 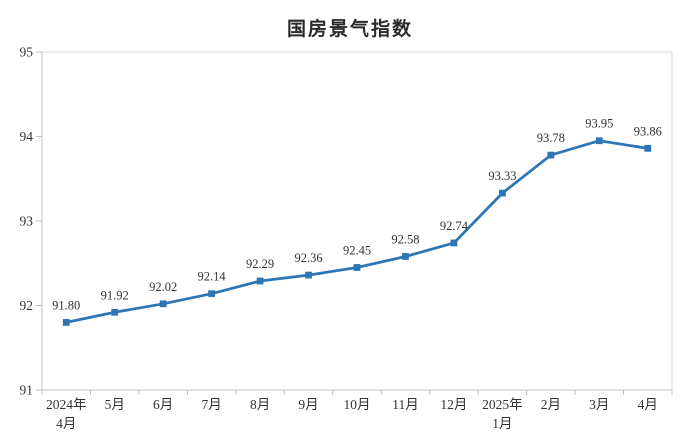 What do you see at coordinates (27, 52) in the screenshot?
I see `y-axis-tick-label: 95` at bounding box center [27, 52].